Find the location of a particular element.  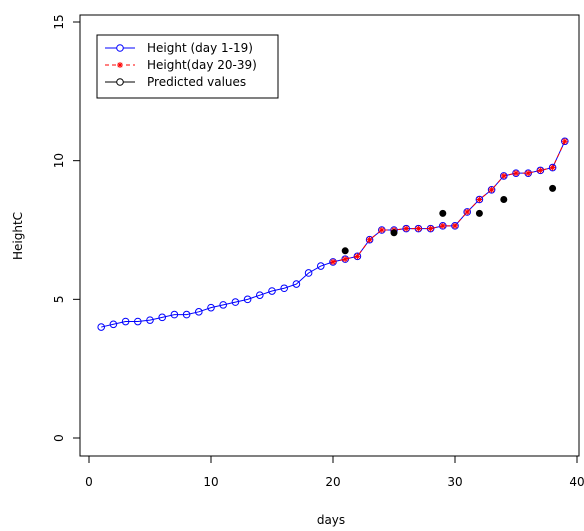

y-tick-label: 5 is located at coordinates (59, 300).